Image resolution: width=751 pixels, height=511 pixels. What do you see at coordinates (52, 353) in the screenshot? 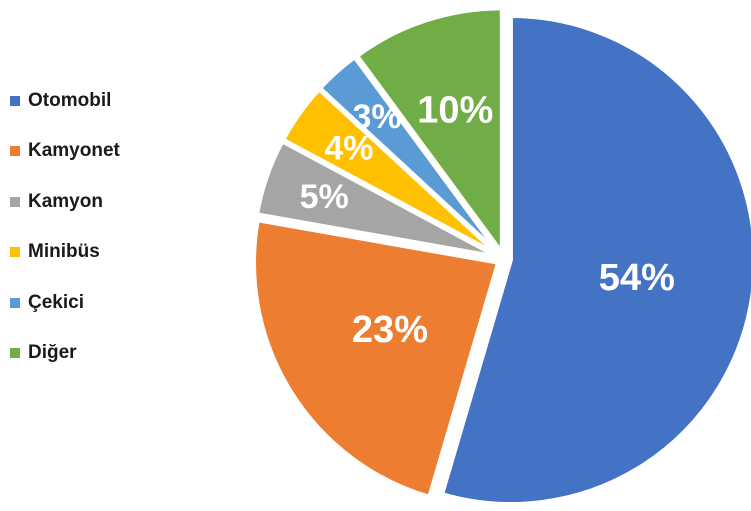
I see `legend-label-diger: Diğer` at bounding box center [52, 353].